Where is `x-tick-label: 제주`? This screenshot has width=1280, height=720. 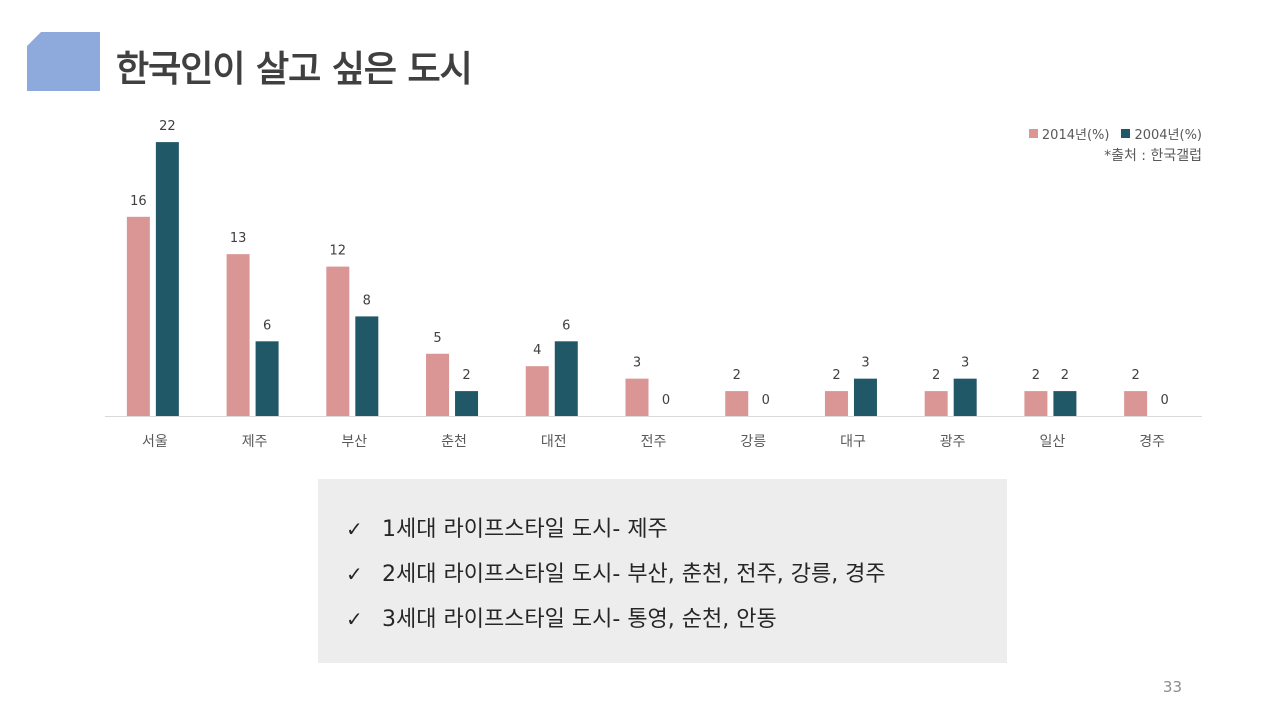
x-tick-label: 제주 is located at coordinates (255, 442).